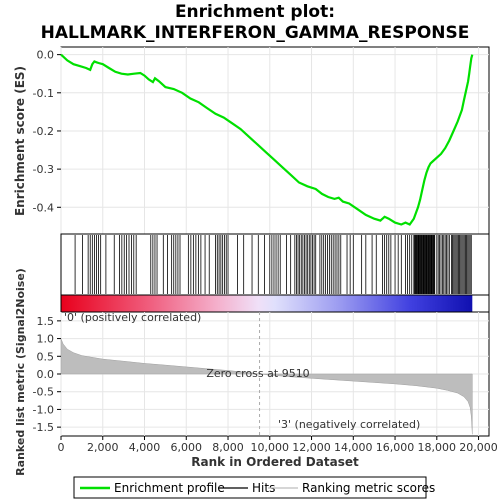 This screenshot has height=504, width=500. I want to click on es-y-axis-label: Enrichment score (ES), so click(20, 141).